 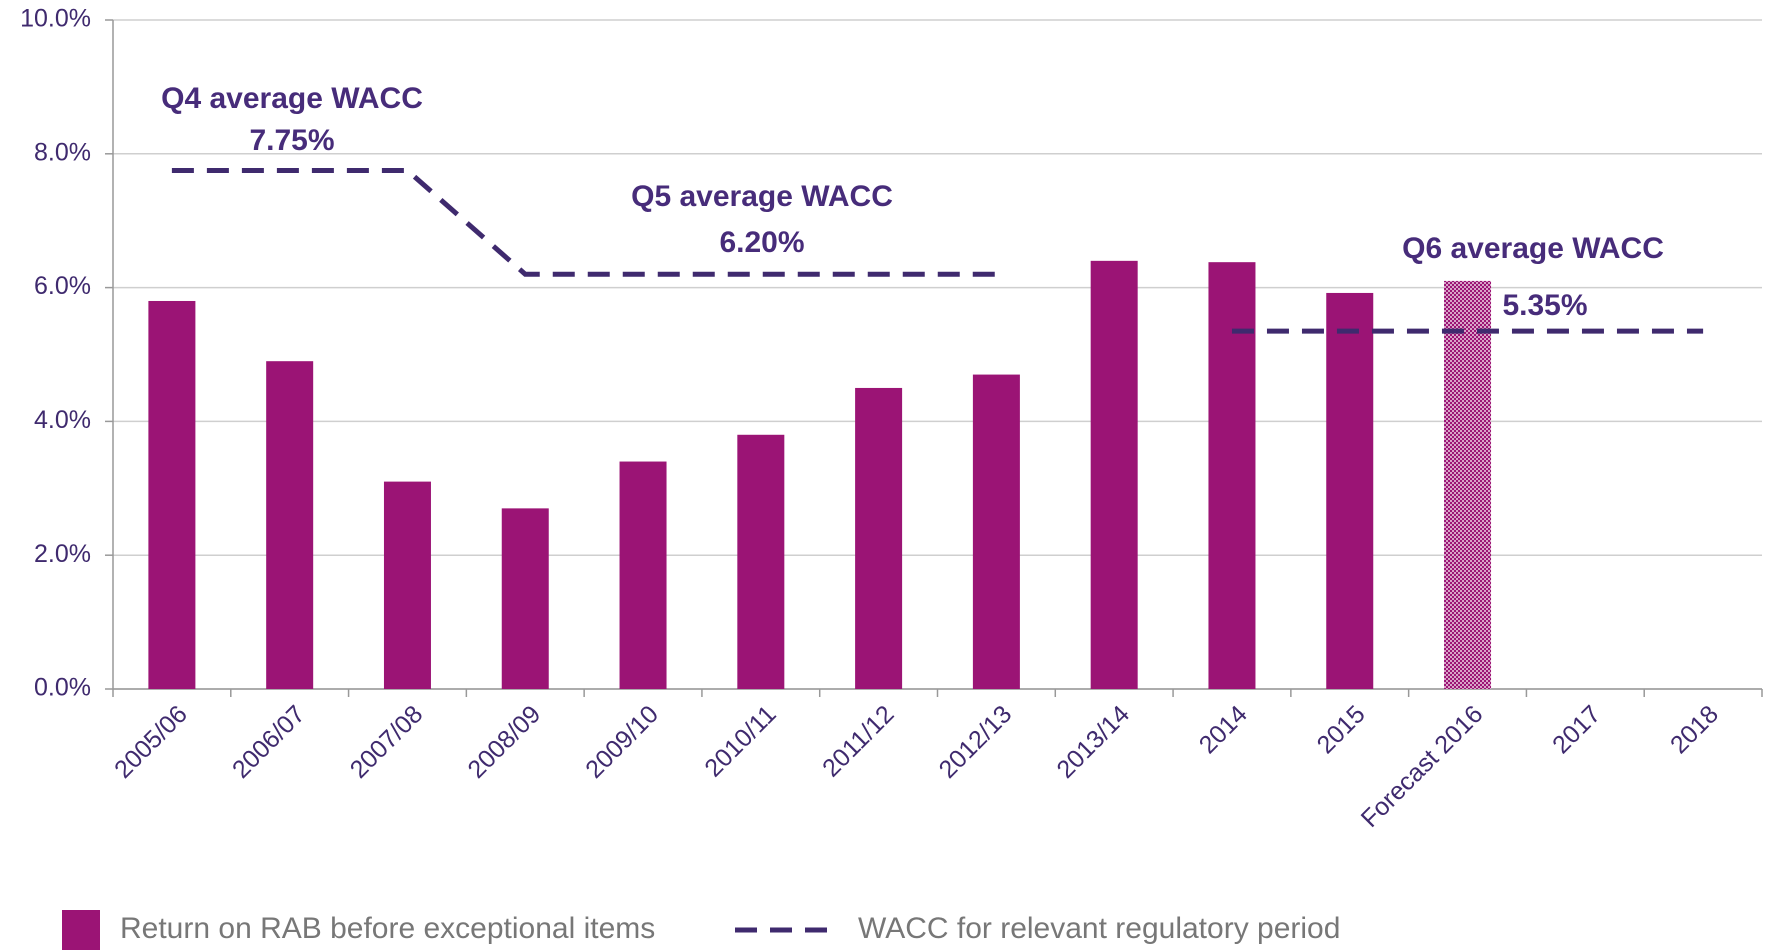 What do you see at coordinates (269, 742) in the screenshot?
I see `x-tick-label: 2006/07` at bounding box center [269, 742].